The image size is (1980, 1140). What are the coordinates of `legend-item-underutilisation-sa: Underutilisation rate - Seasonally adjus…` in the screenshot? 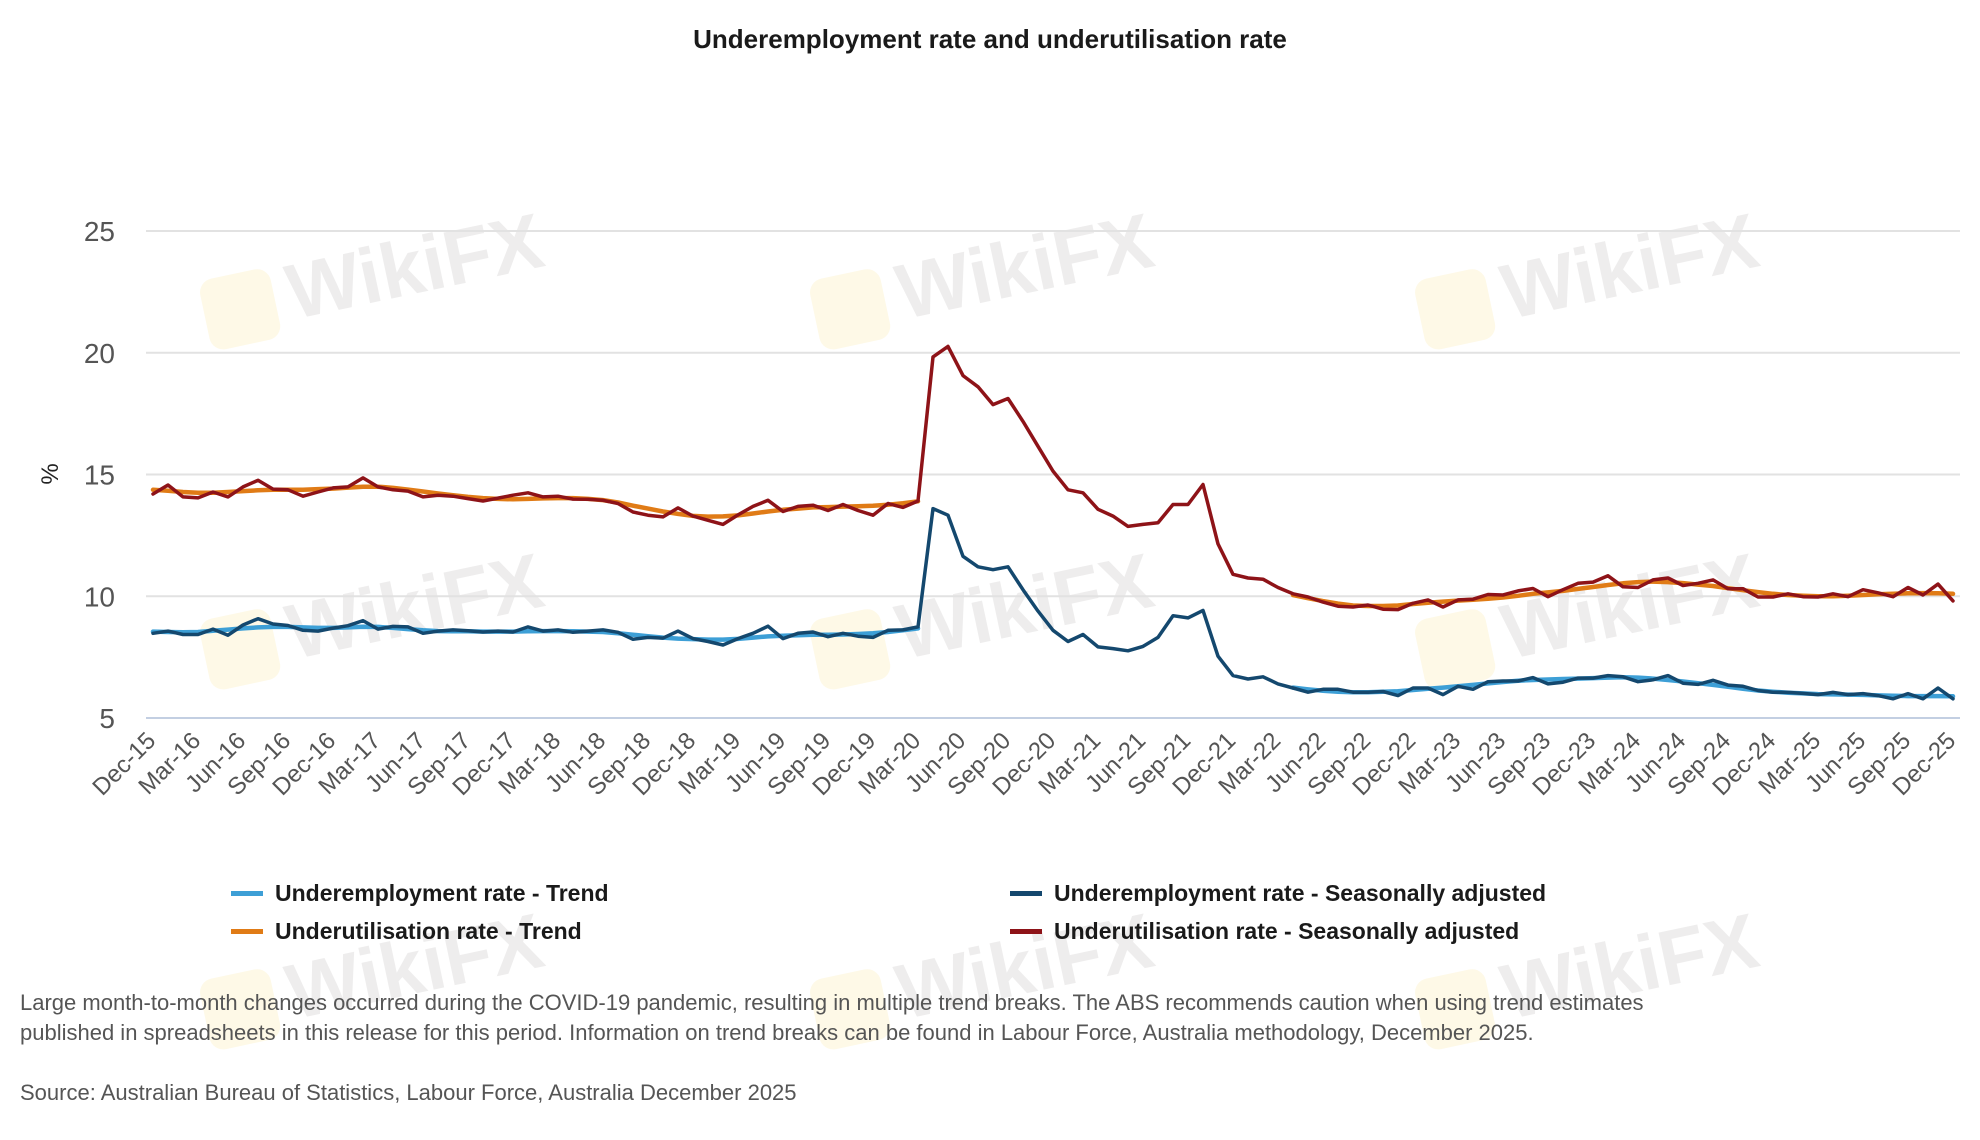 It's located at (1264, 931).